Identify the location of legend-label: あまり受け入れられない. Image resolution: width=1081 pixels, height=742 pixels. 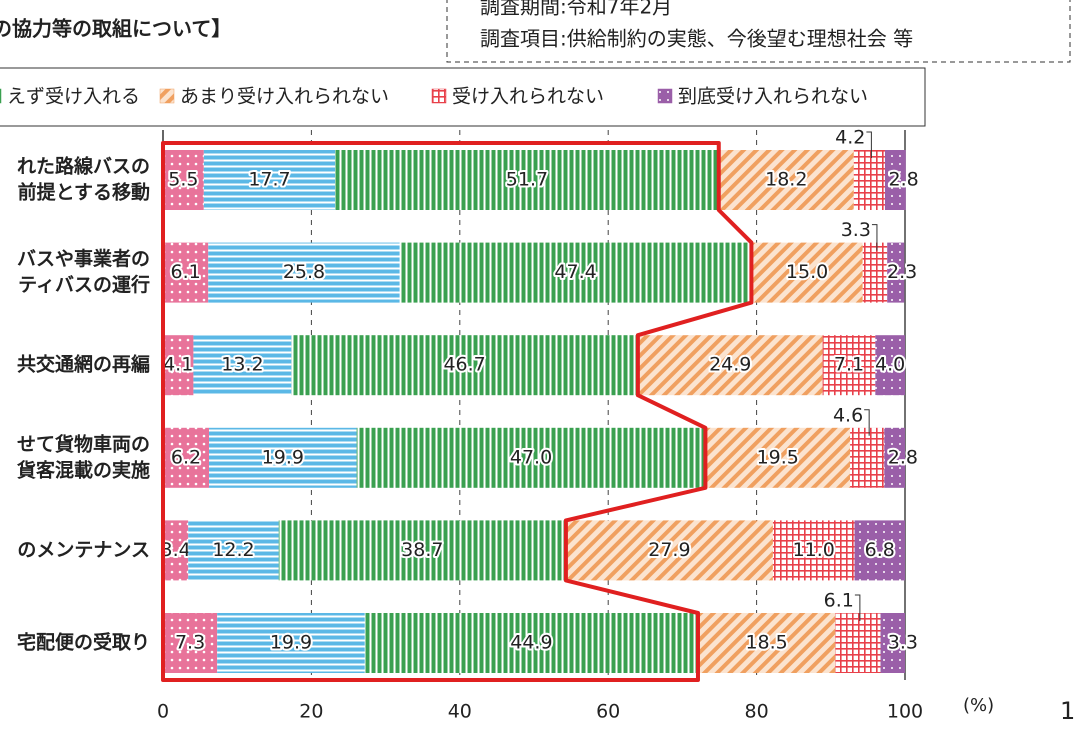
(284, 97).